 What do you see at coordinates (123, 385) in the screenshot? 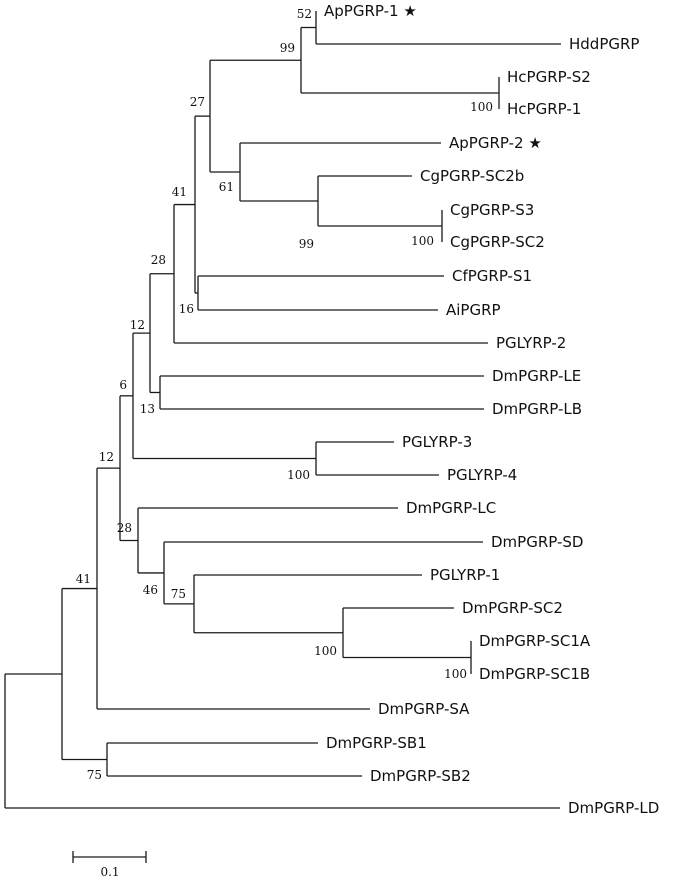
I see `bootstrap-value: 6` at bounding box center [123, 385].